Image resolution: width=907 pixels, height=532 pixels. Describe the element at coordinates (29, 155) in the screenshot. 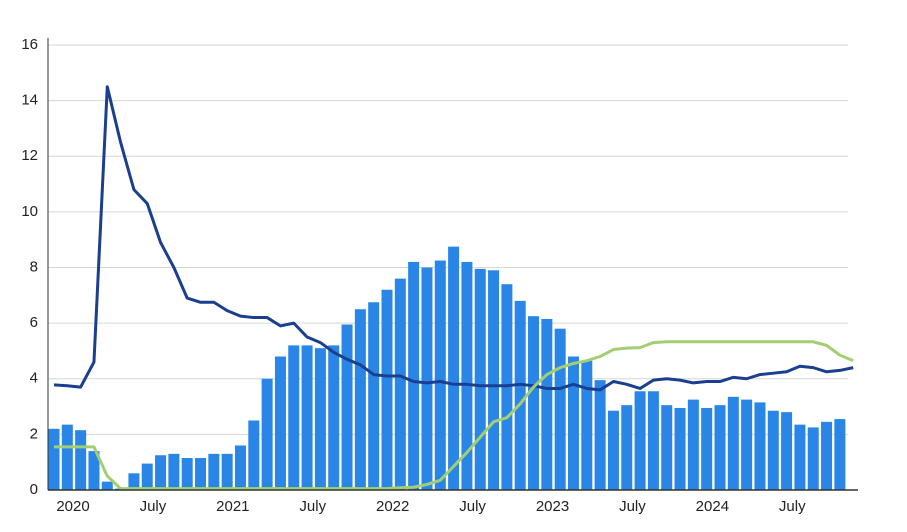

I see `y-tick-label: 12` at that location.